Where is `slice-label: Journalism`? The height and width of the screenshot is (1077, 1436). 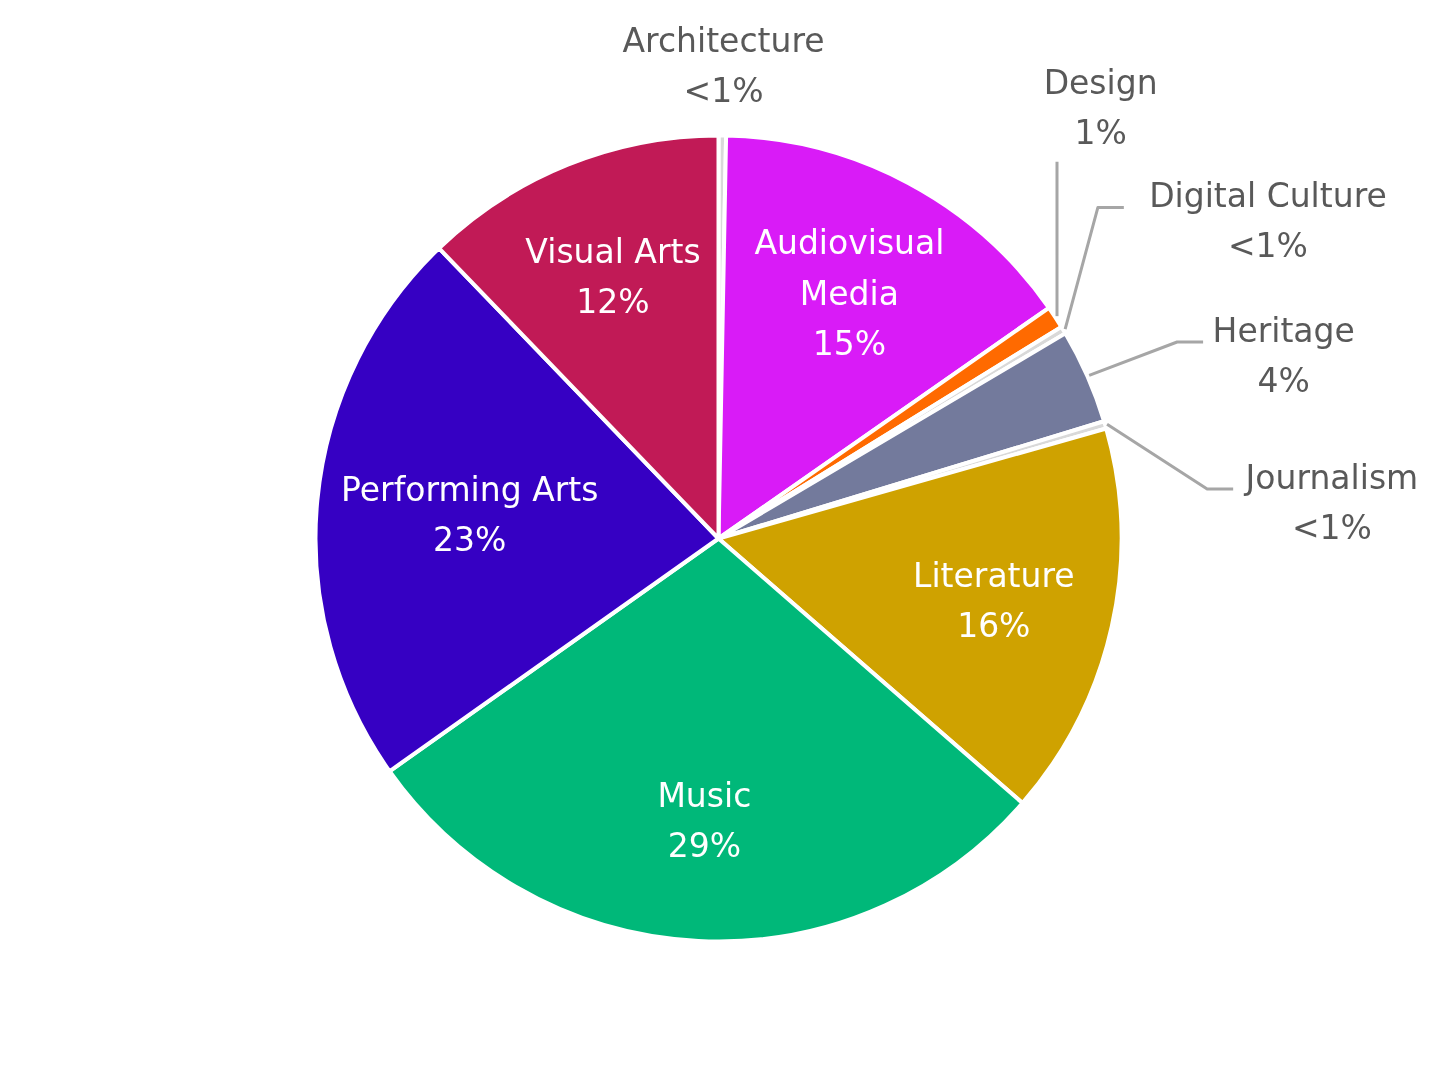 slice-label: Journalism is located at coordinates (1331, 477).